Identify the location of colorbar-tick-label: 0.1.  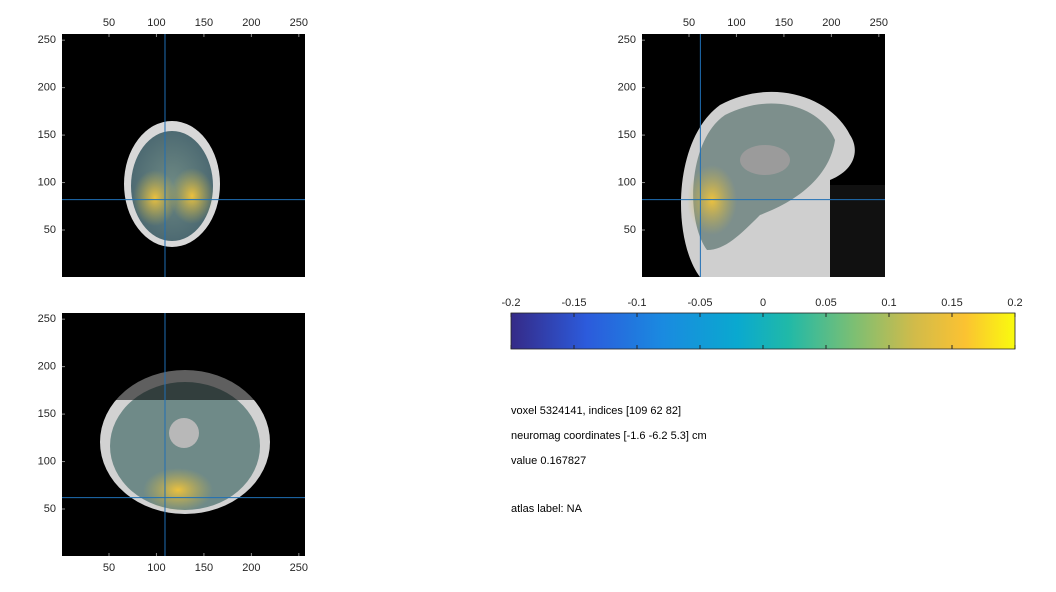
(888, 303).